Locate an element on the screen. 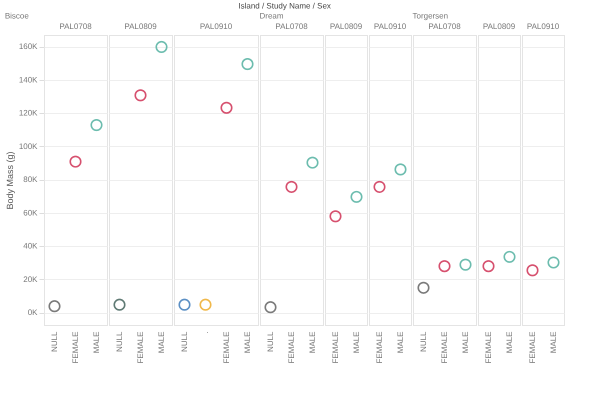 Image resolution: width=614 pixels, height=407 pixels. chart-subtitle: Biscoe is located at coordinates (17, 16).